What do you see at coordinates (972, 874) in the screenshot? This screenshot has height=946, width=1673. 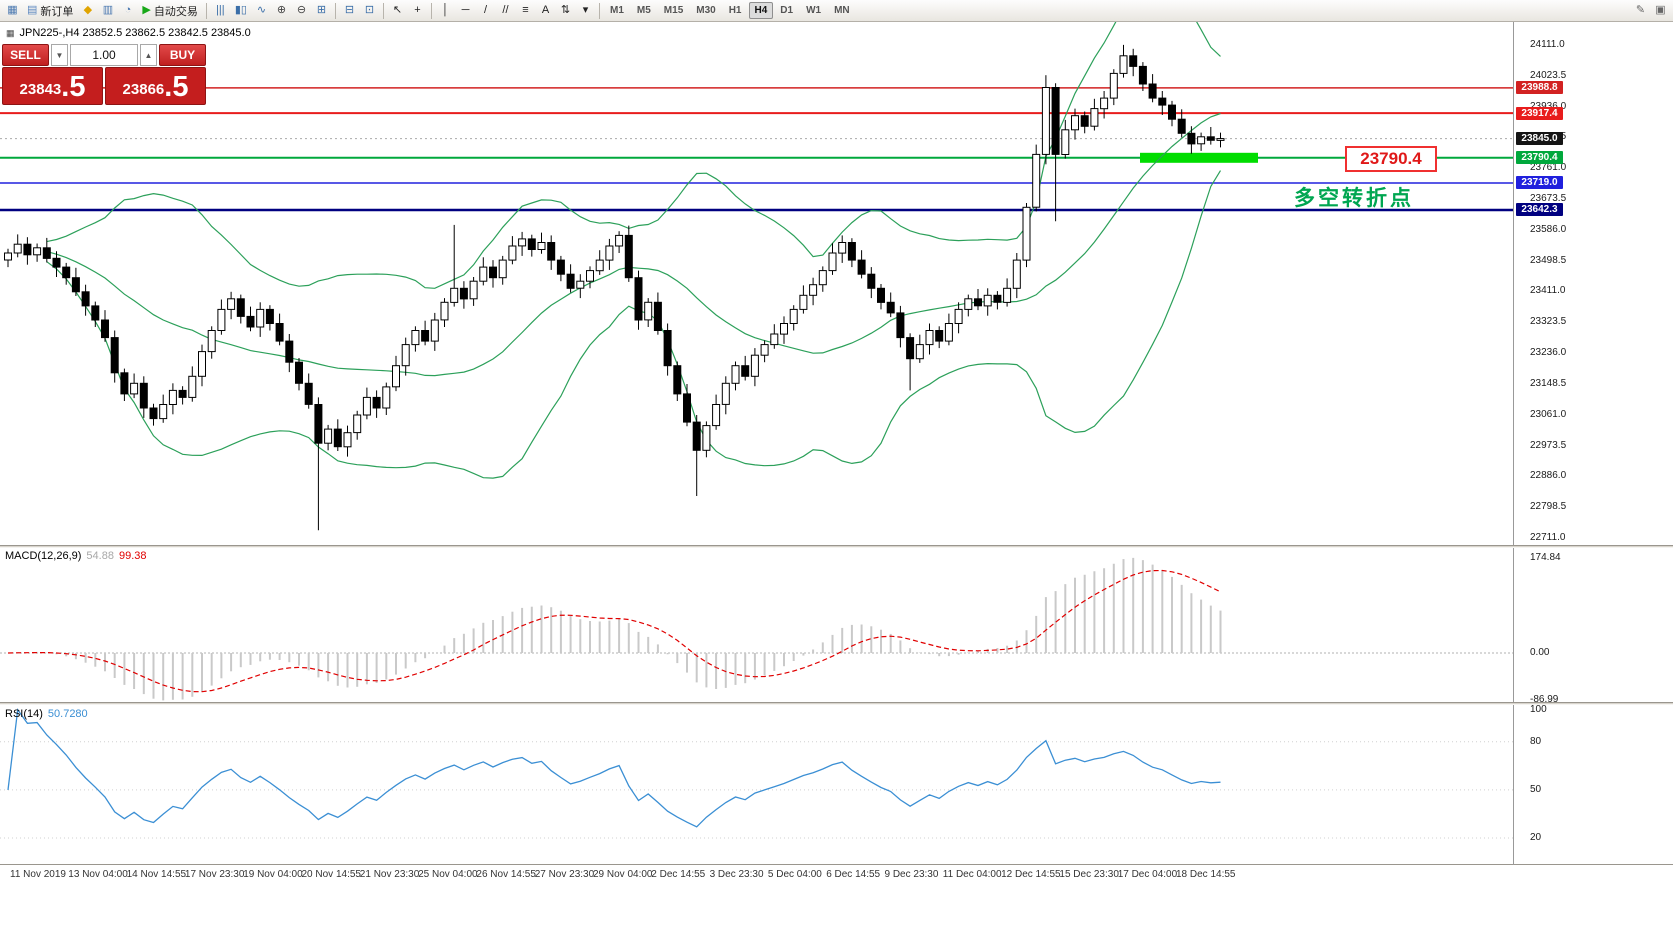 I see `time-axis-label: 11 Dec 04:00` at bounding box center [972, 874].